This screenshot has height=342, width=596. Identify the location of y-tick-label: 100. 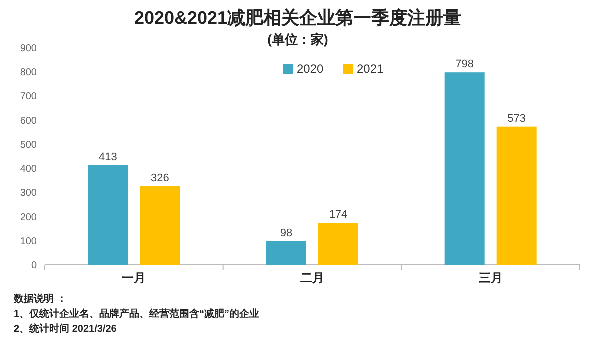
(29, 242).